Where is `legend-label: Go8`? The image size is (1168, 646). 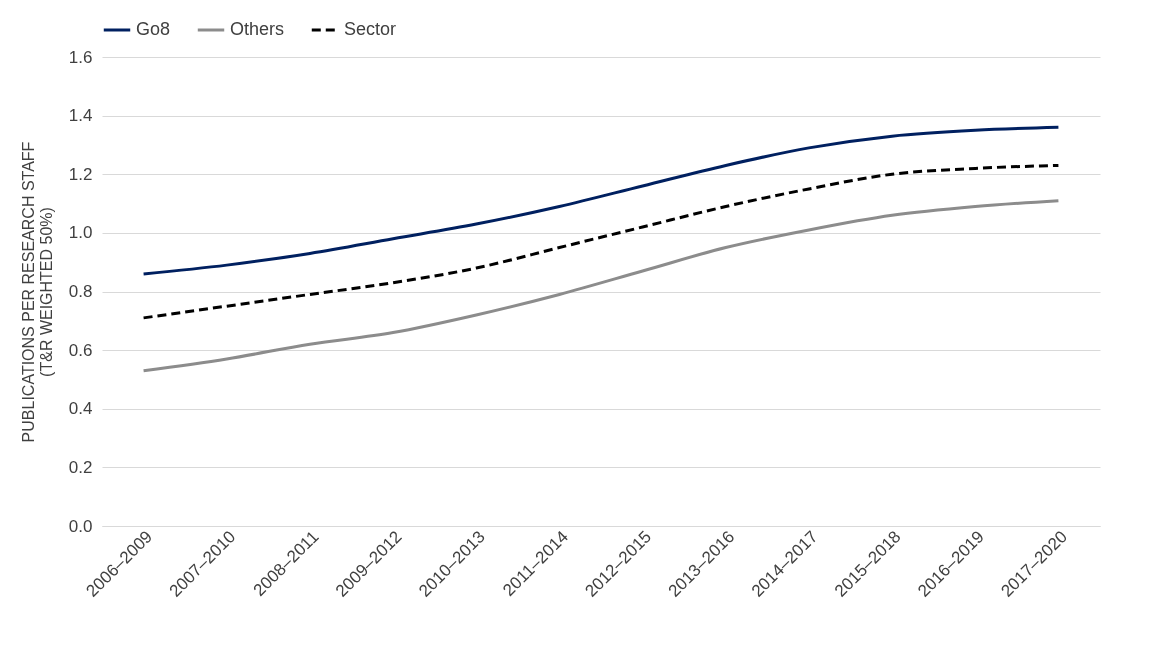
legend-label: Go8 is located at coordinates (153, 29).